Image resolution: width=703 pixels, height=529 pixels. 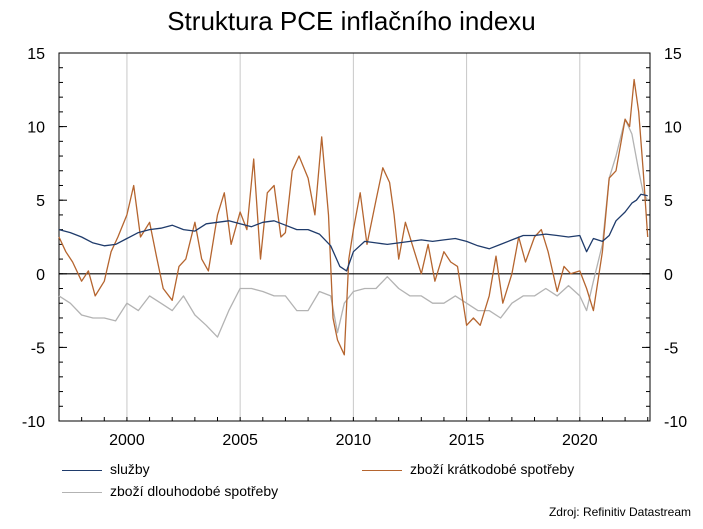 What do you see at coordinates (354, 440) in the screenshot?
I see `x-tick-label: 2010` at bounding box center [354, 440].